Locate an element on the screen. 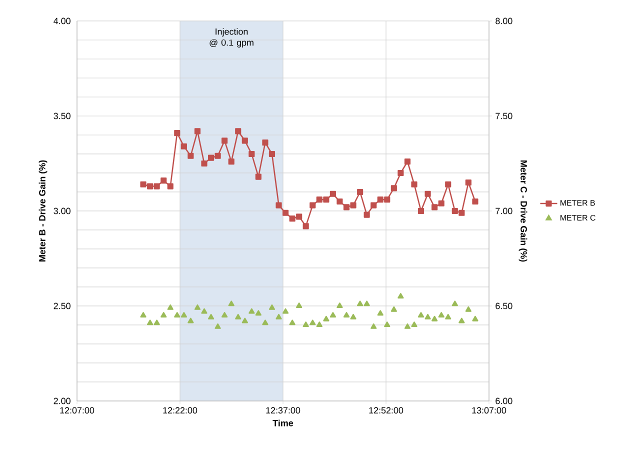  x-tick-label: 12:22:00 is located at coordinates (180, 410).